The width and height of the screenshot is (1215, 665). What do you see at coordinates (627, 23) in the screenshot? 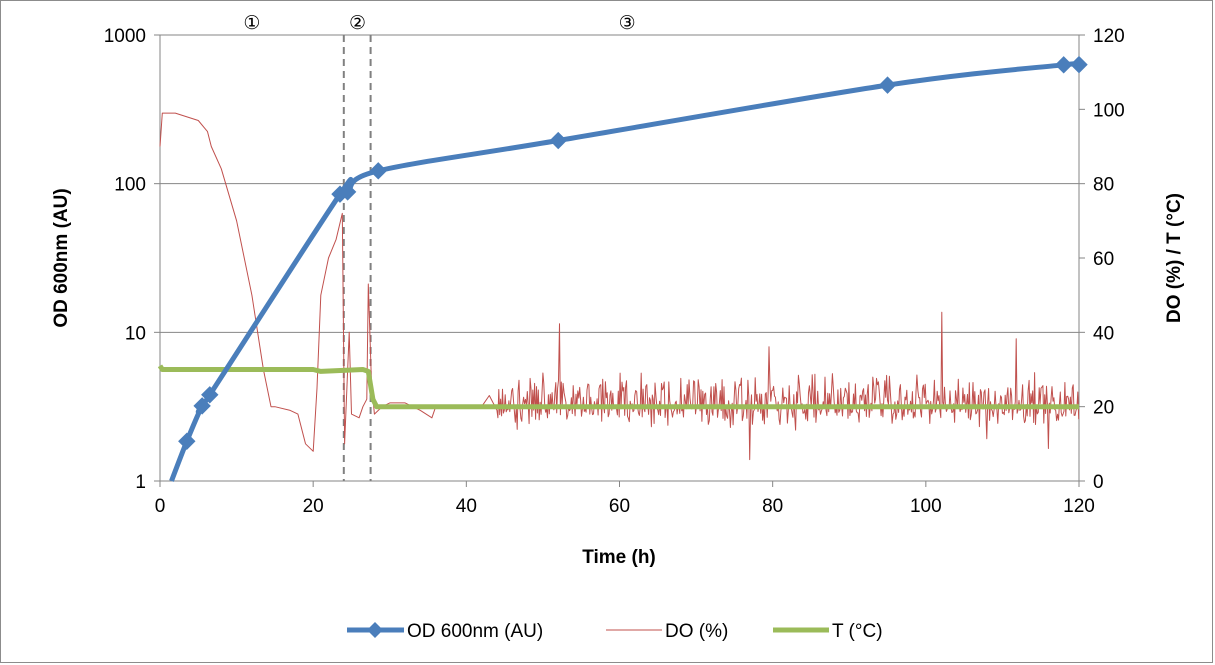
I see `phase-label-2: ③` at bounding box center [627, 23].